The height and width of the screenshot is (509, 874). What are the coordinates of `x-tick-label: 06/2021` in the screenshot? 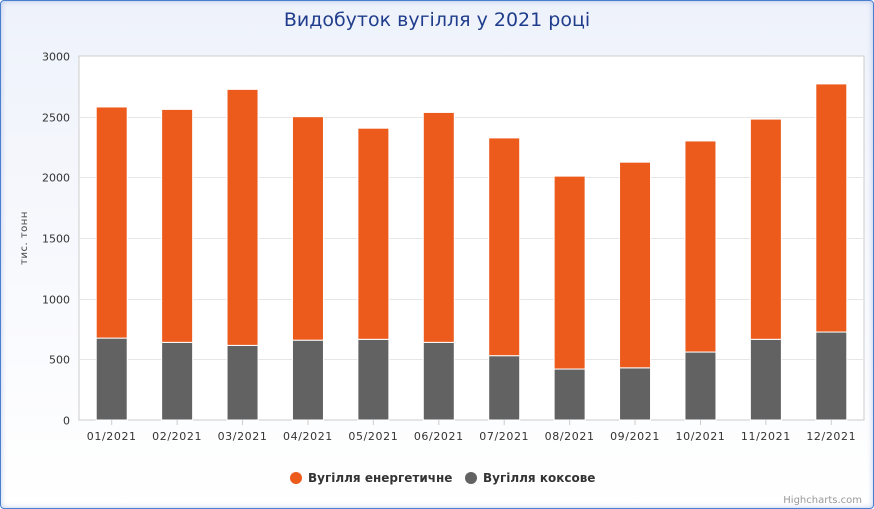 It's located at (439, 436).